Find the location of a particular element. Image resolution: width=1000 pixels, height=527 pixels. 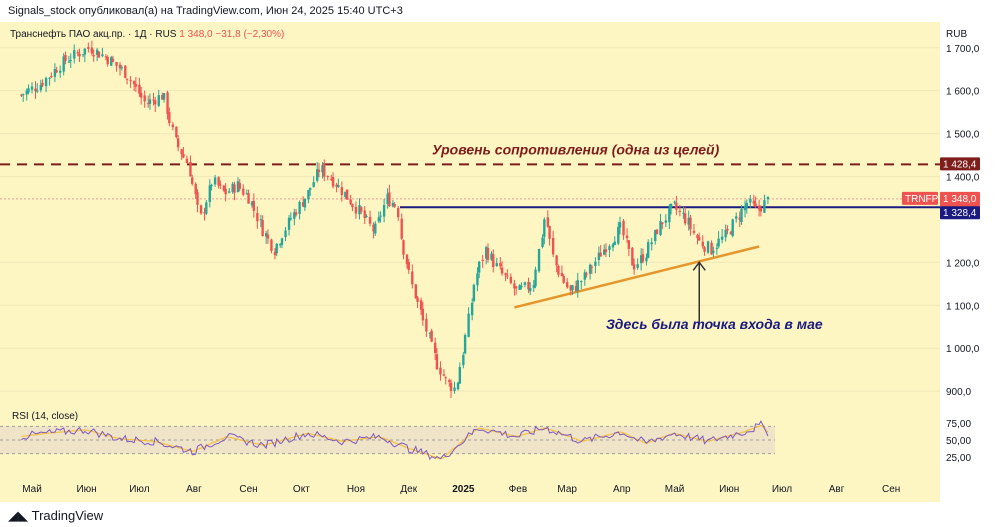

ticker-badge-bg is located at coordinates (920, 198).